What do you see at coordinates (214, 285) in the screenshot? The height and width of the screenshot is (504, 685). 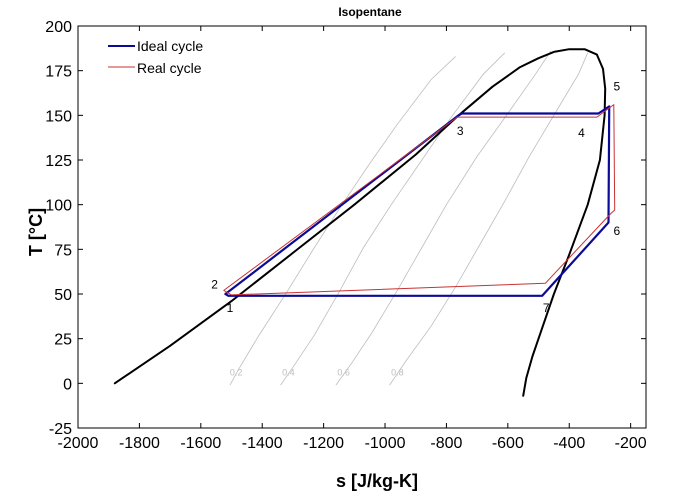 I see `state-point-label-2: 2` at bounding box center [214, 285].